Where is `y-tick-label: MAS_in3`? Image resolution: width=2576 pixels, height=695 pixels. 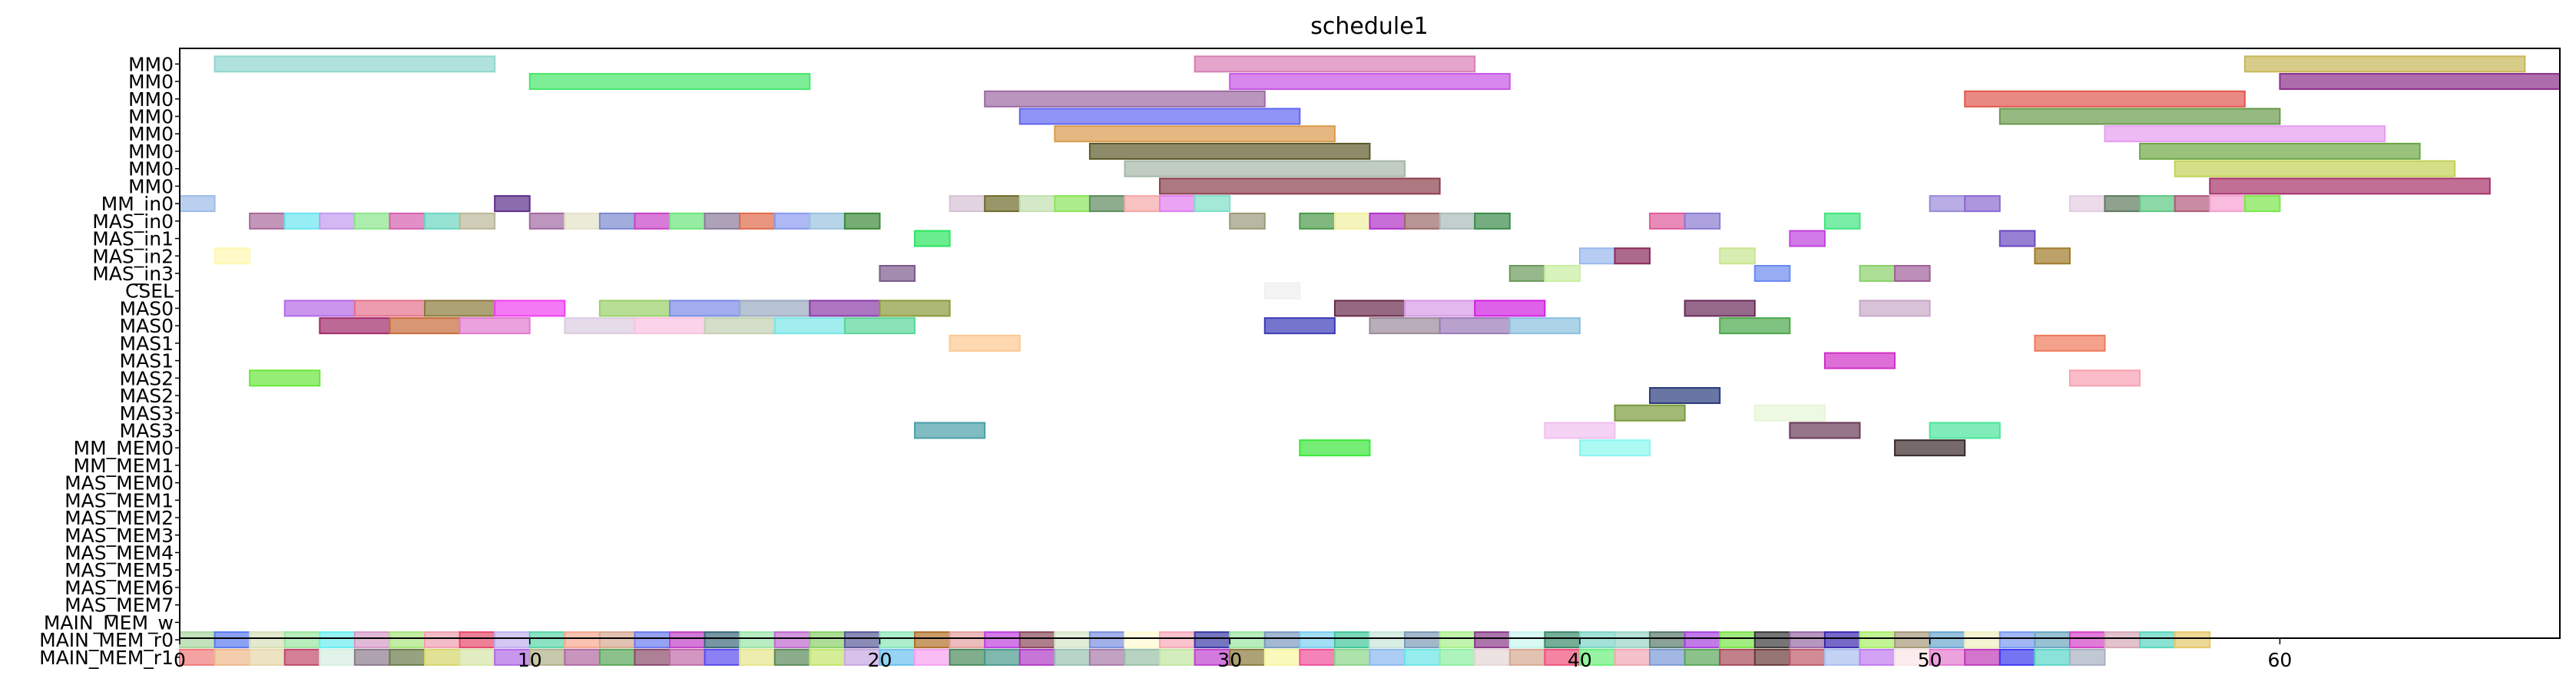
y-tick-label: MAS_in3 is located at coordinates (133, 274).